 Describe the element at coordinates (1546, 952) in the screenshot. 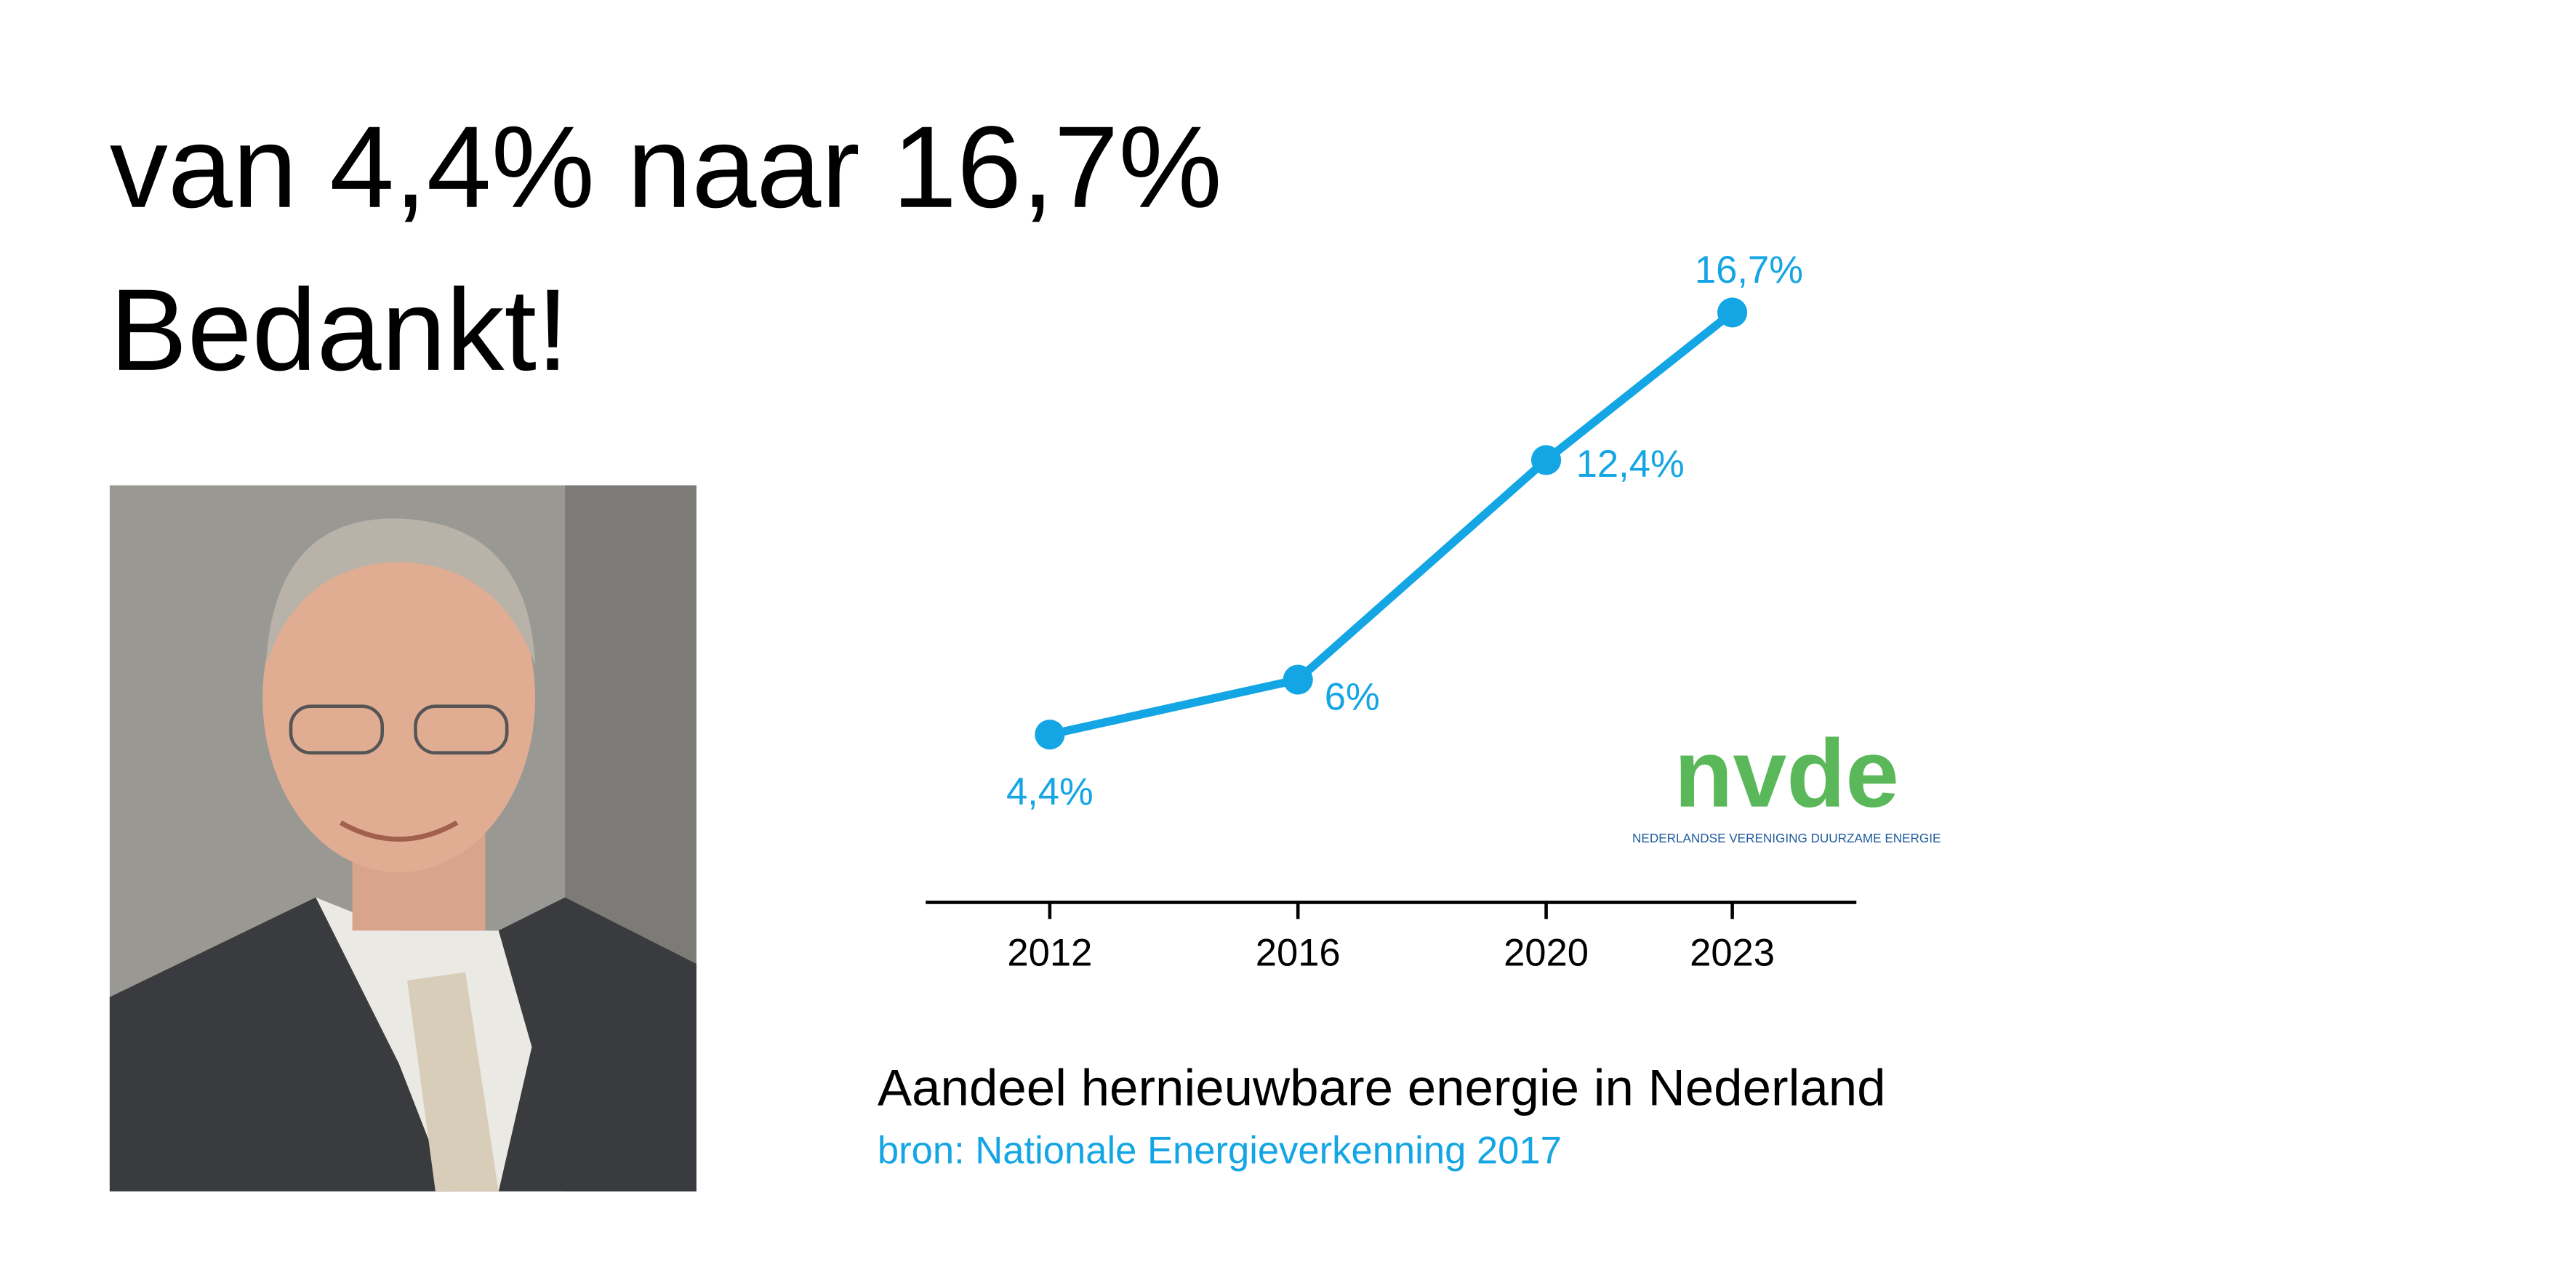

I see `x-tick-label: 2020` at that location.